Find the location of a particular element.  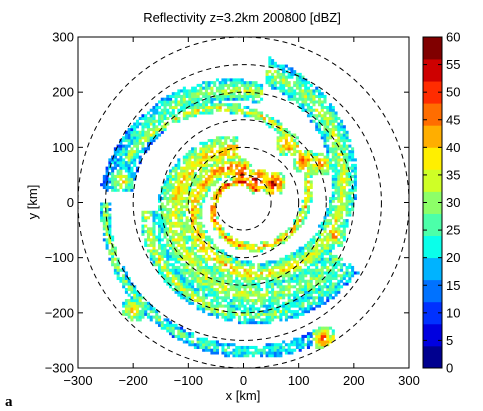

colorbar-block is located at coordinates (432, 92).